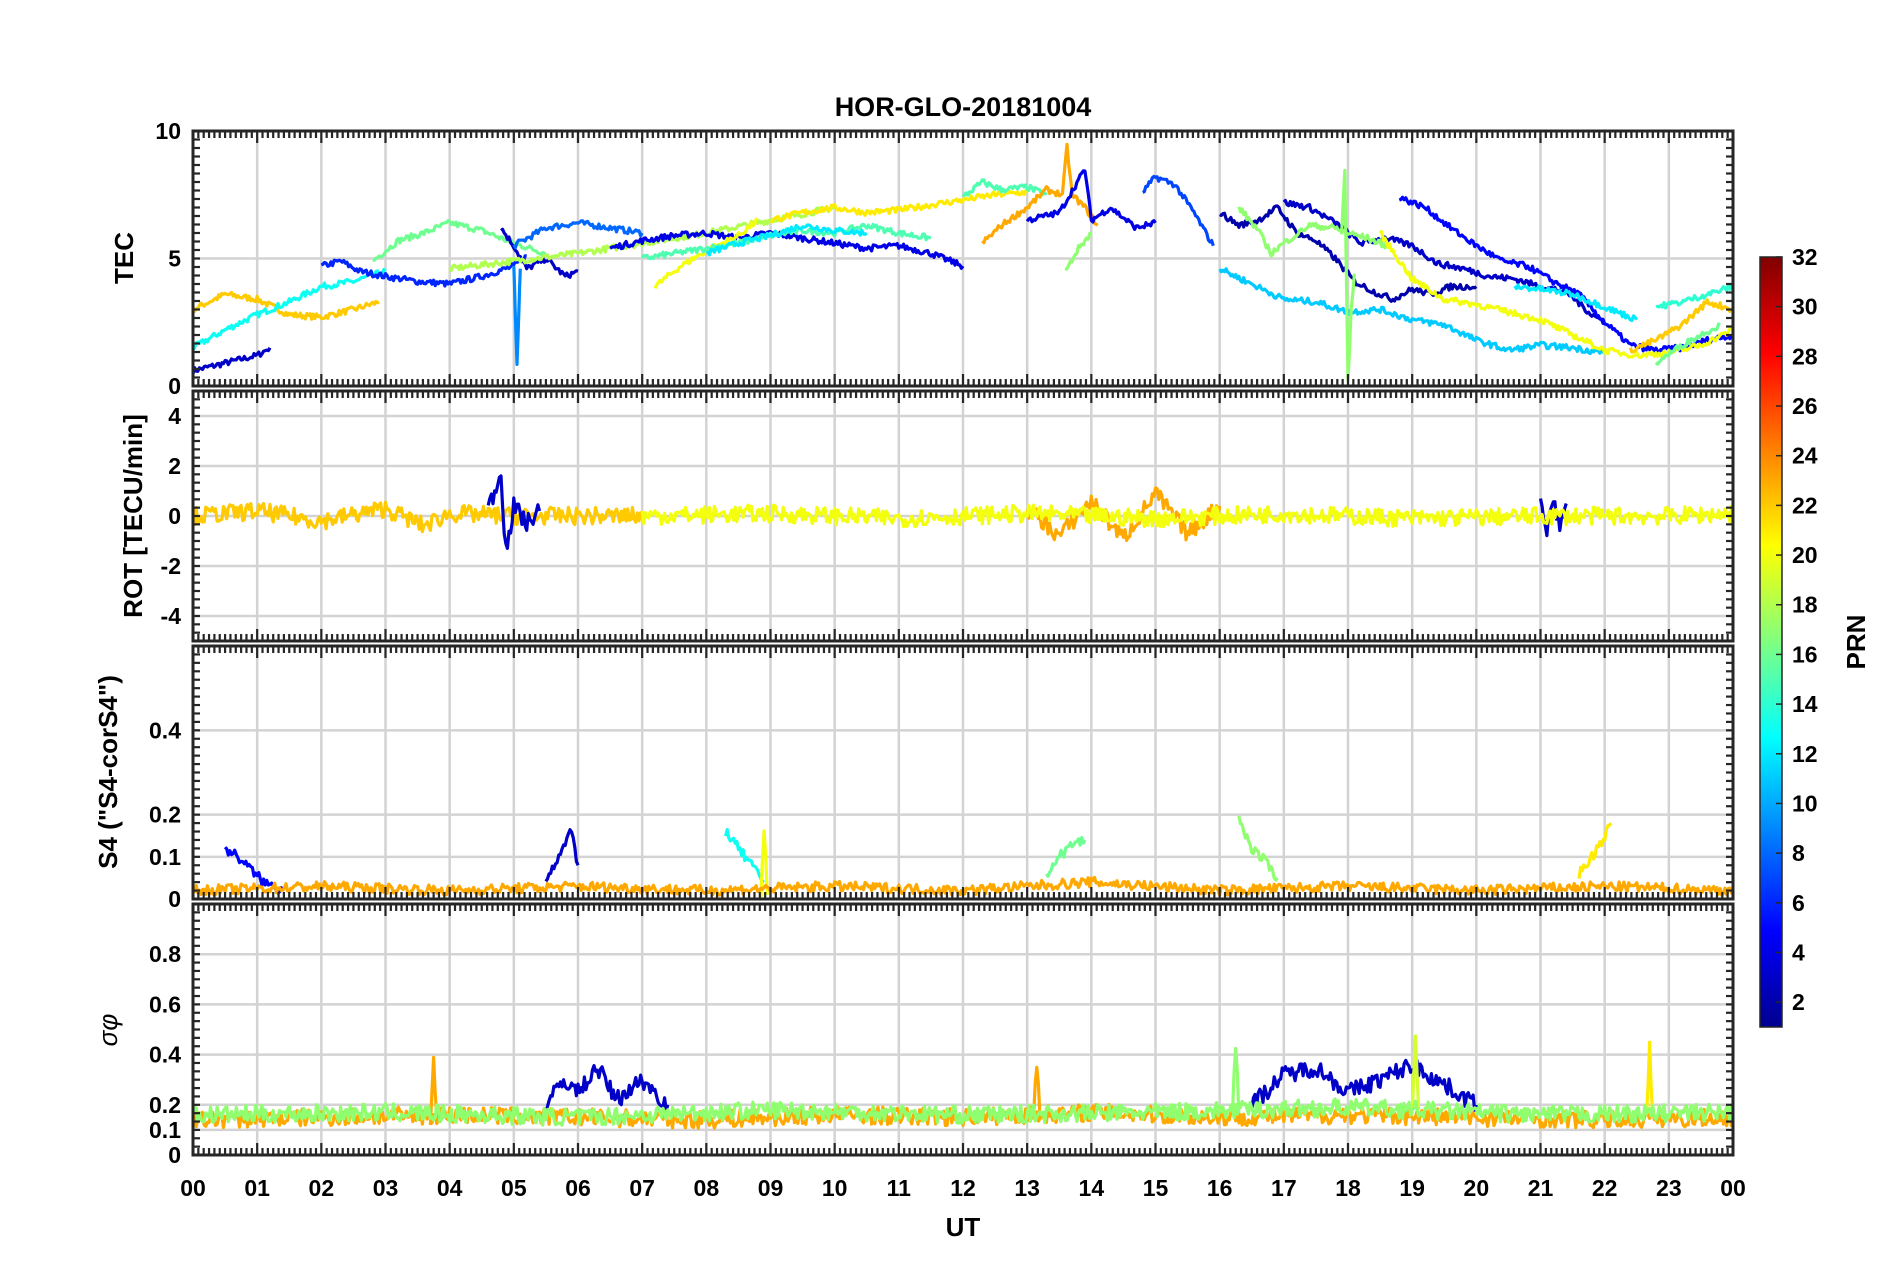 The width and height of the screenshot is (1902, 1272). Describe the element at coordinates (174, 386) in the screenshot. I see `tec-y-tick-label: 0` at that location.